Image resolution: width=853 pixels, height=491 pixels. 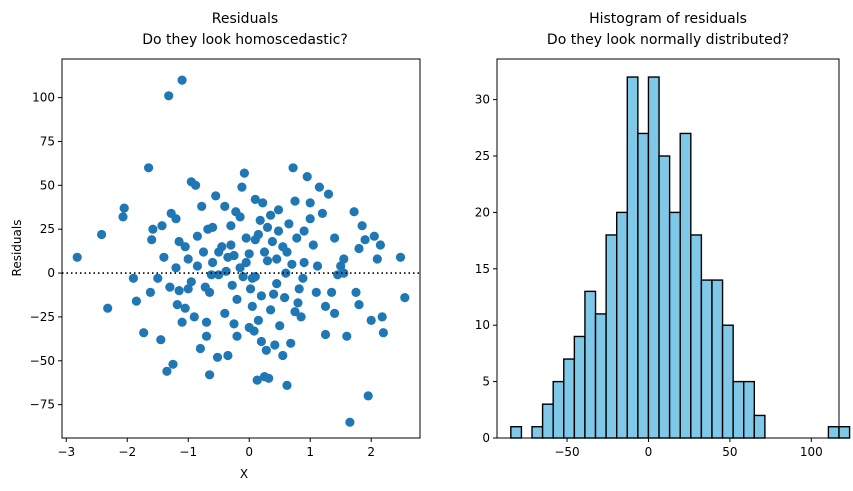 I want to click on scatter-y-tick-label: −75, so click(x=42, y=405).